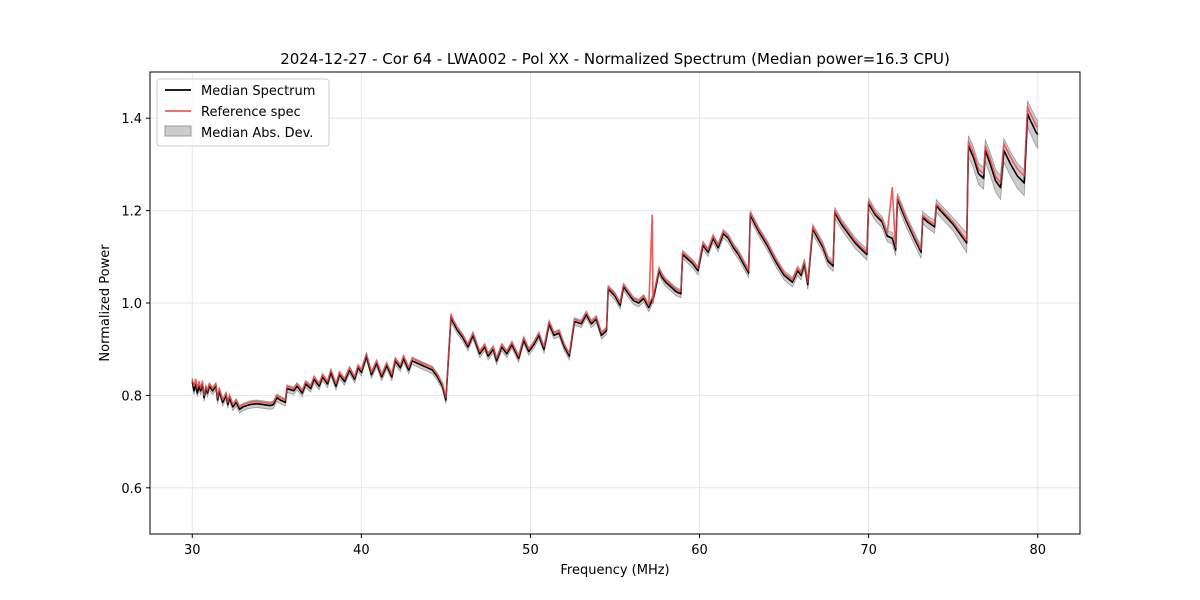 This screenshot has width=1200, height=600. I want to click on x-tick-label: 40, so click(361, 550).